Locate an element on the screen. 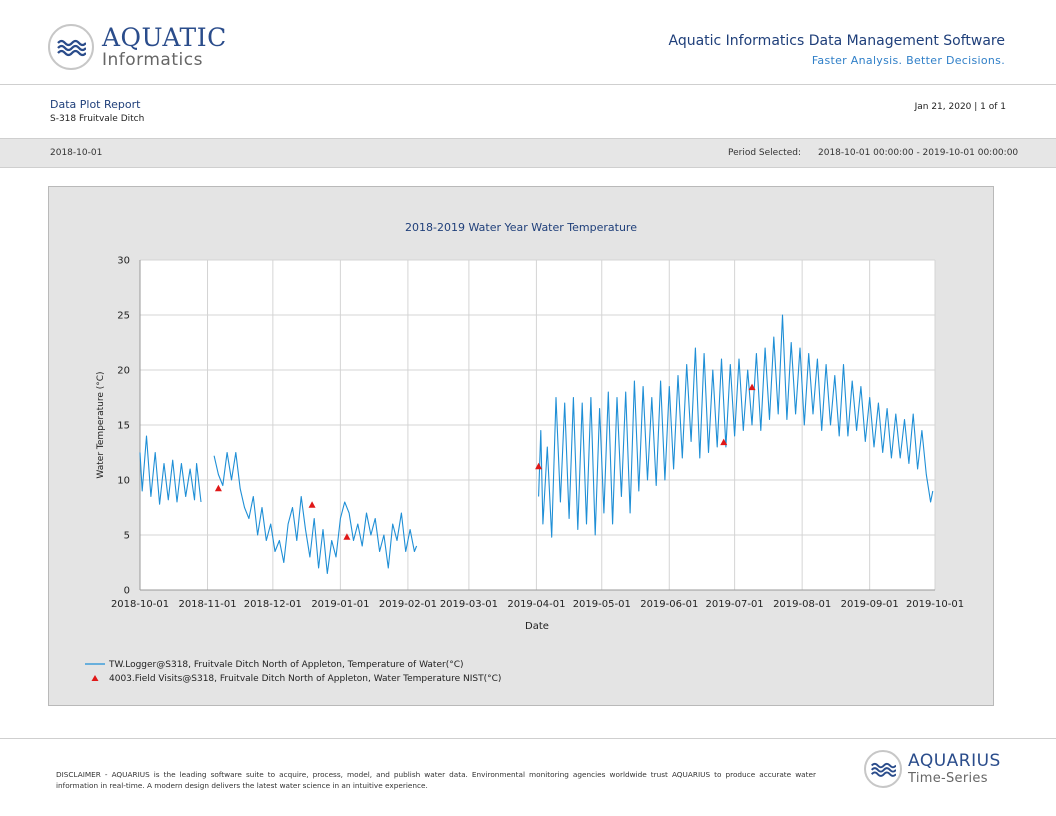  aquatic-informatics-logo: AQUATIC Informatics is located at coordinates (137, 47).